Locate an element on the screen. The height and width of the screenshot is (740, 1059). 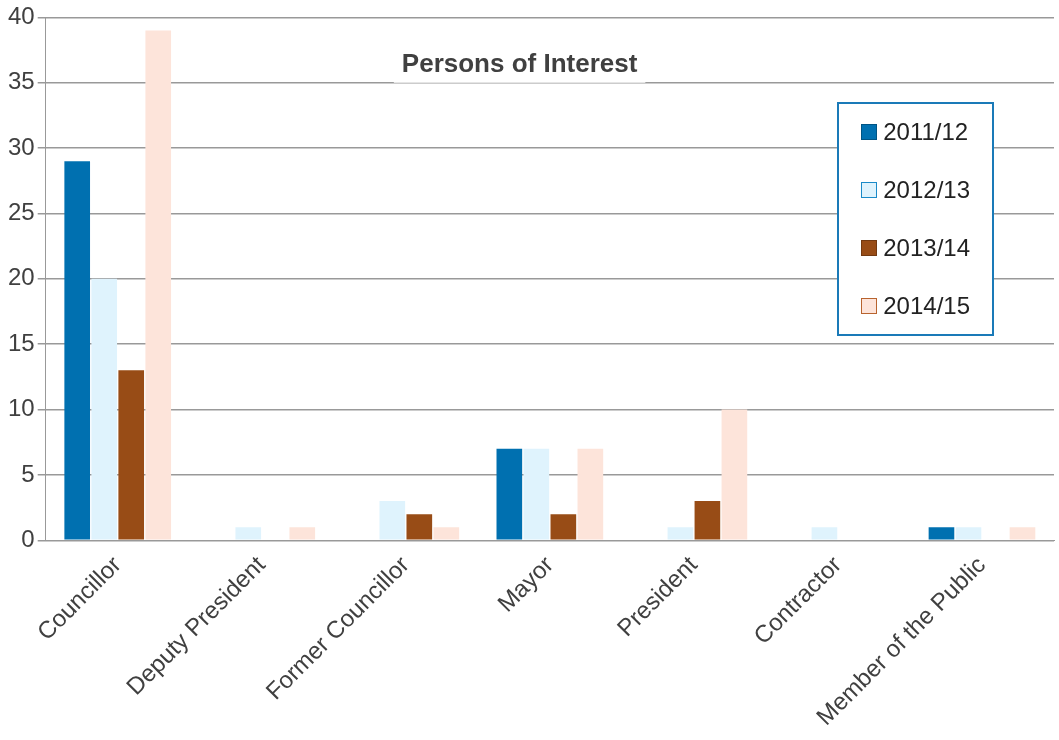
legend-label: 2013/14 is located at coordinates (926, 248).